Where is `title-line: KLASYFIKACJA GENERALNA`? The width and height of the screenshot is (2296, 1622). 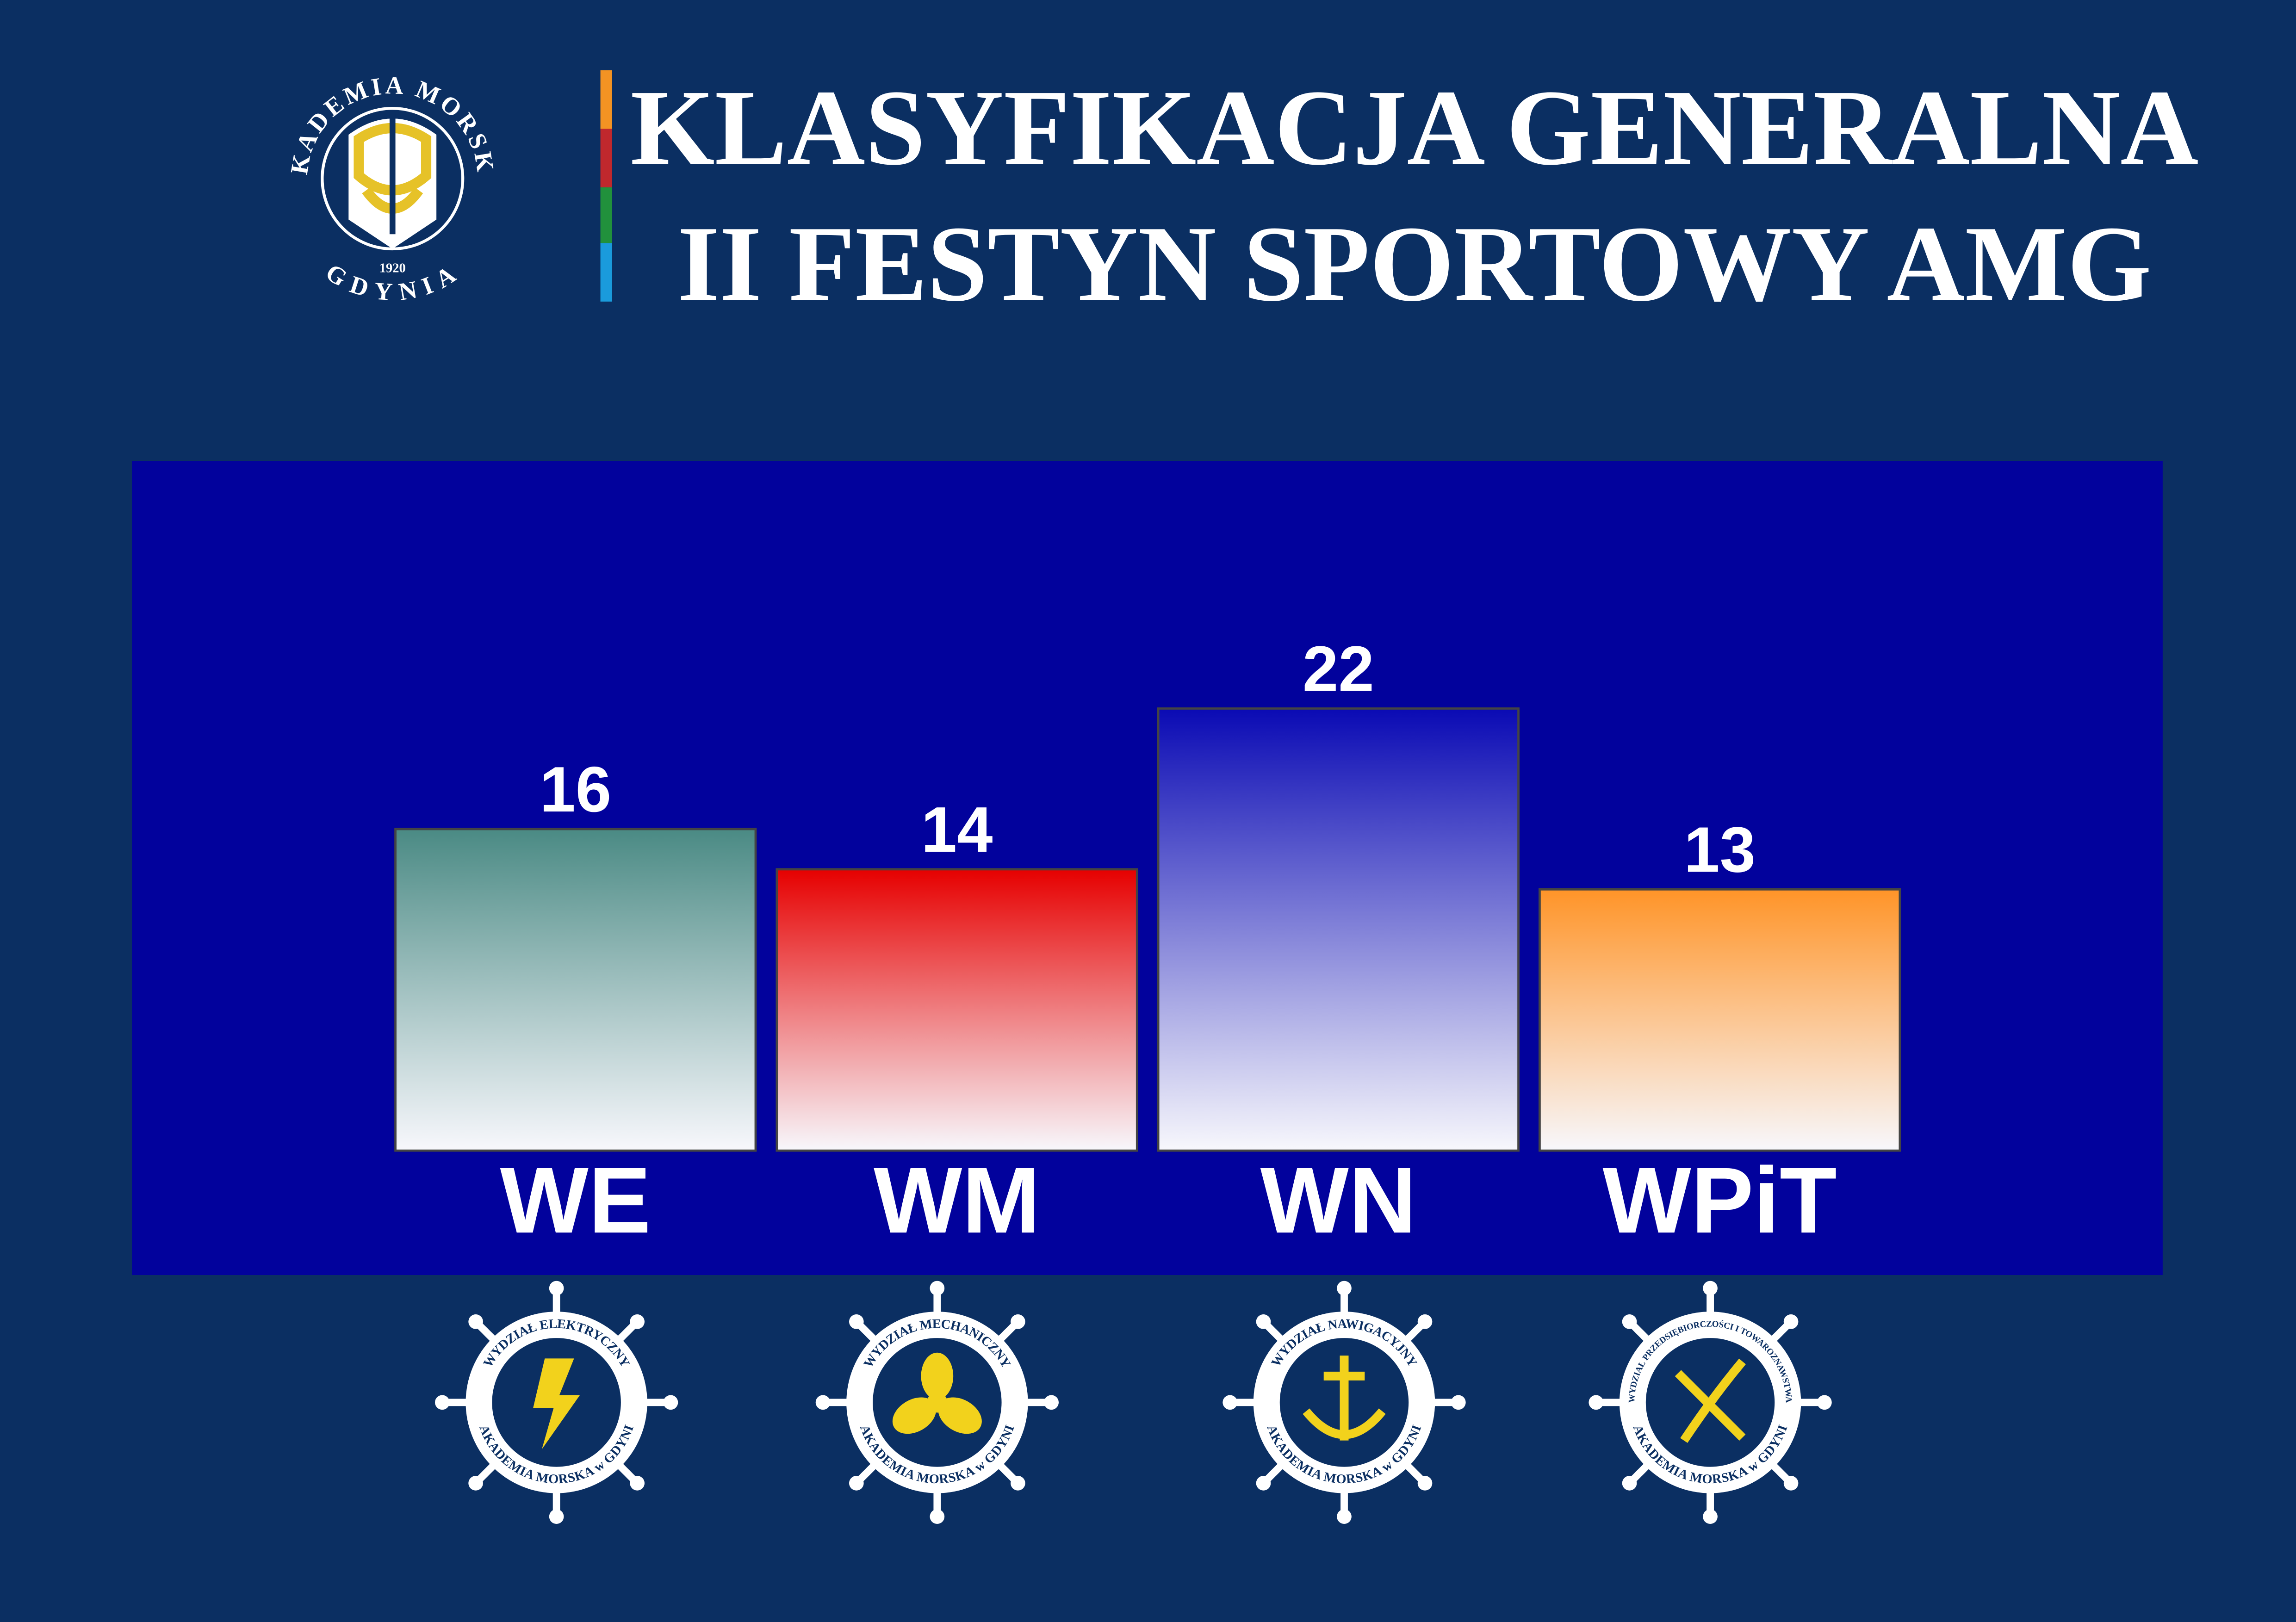
title-line: KLASYFIKACJA GENERALNA is located at coordinates (1414, 127).